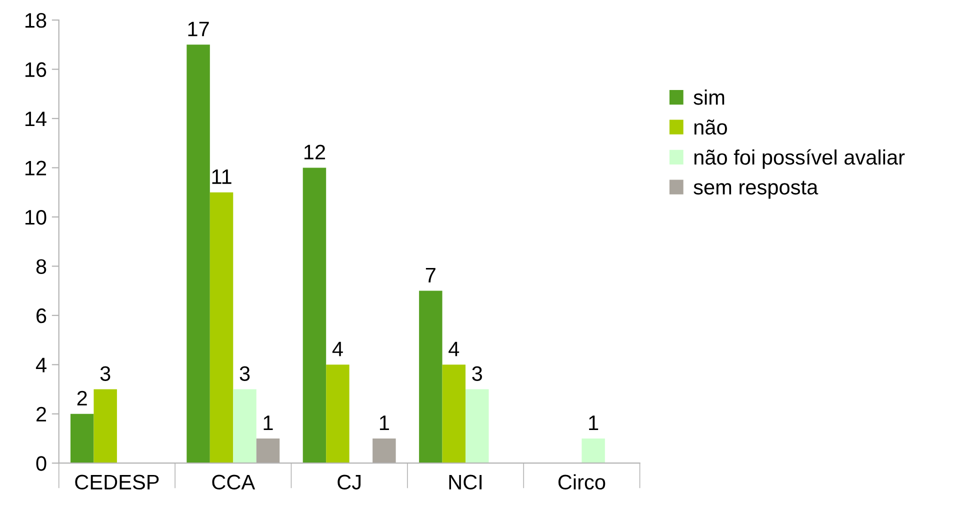 Image resolution: width=965 pixels, height=514 pixels. I want to click on y-tick-label: 16, so click(35, 70).